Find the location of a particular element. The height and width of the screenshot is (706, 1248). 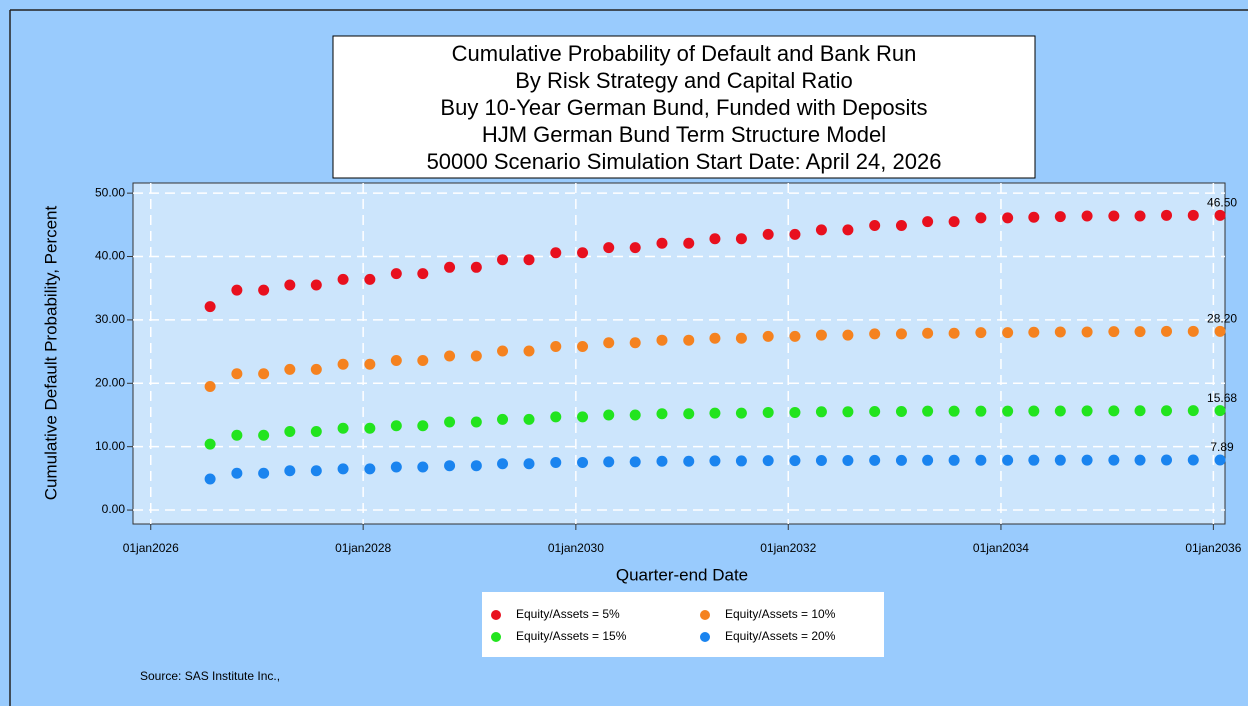

chart-title: HJM German Bund Term Structure Model is located at coordinates (684, 134).